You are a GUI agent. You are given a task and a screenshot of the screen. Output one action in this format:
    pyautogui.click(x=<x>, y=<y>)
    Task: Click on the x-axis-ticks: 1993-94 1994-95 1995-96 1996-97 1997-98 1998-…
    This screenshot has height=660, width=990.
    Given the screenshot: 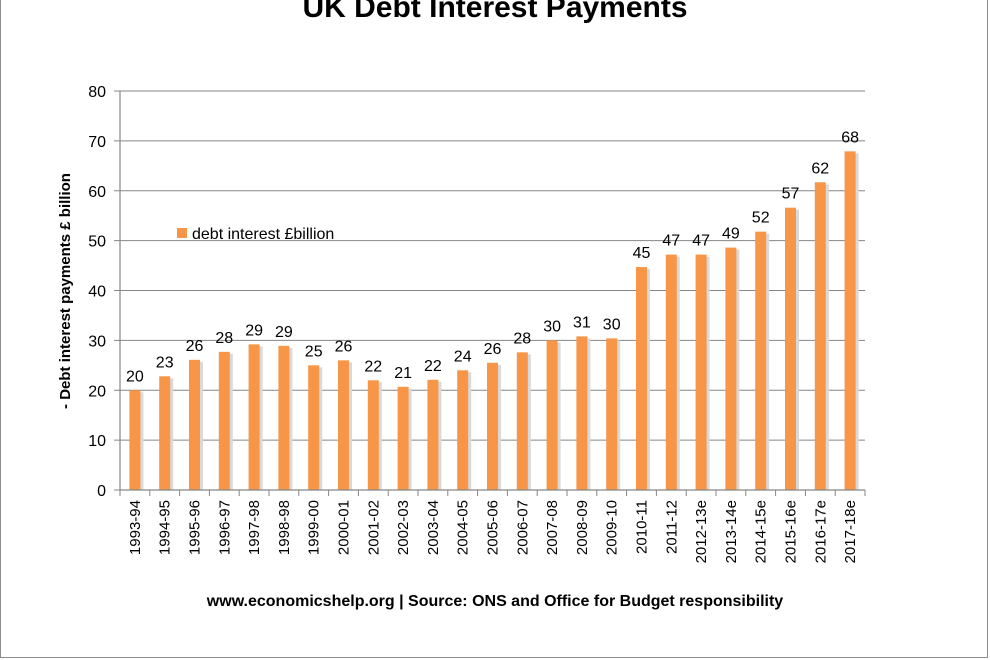 What is the action you would take?
    pyautogui.click(x=492, y=526)
    